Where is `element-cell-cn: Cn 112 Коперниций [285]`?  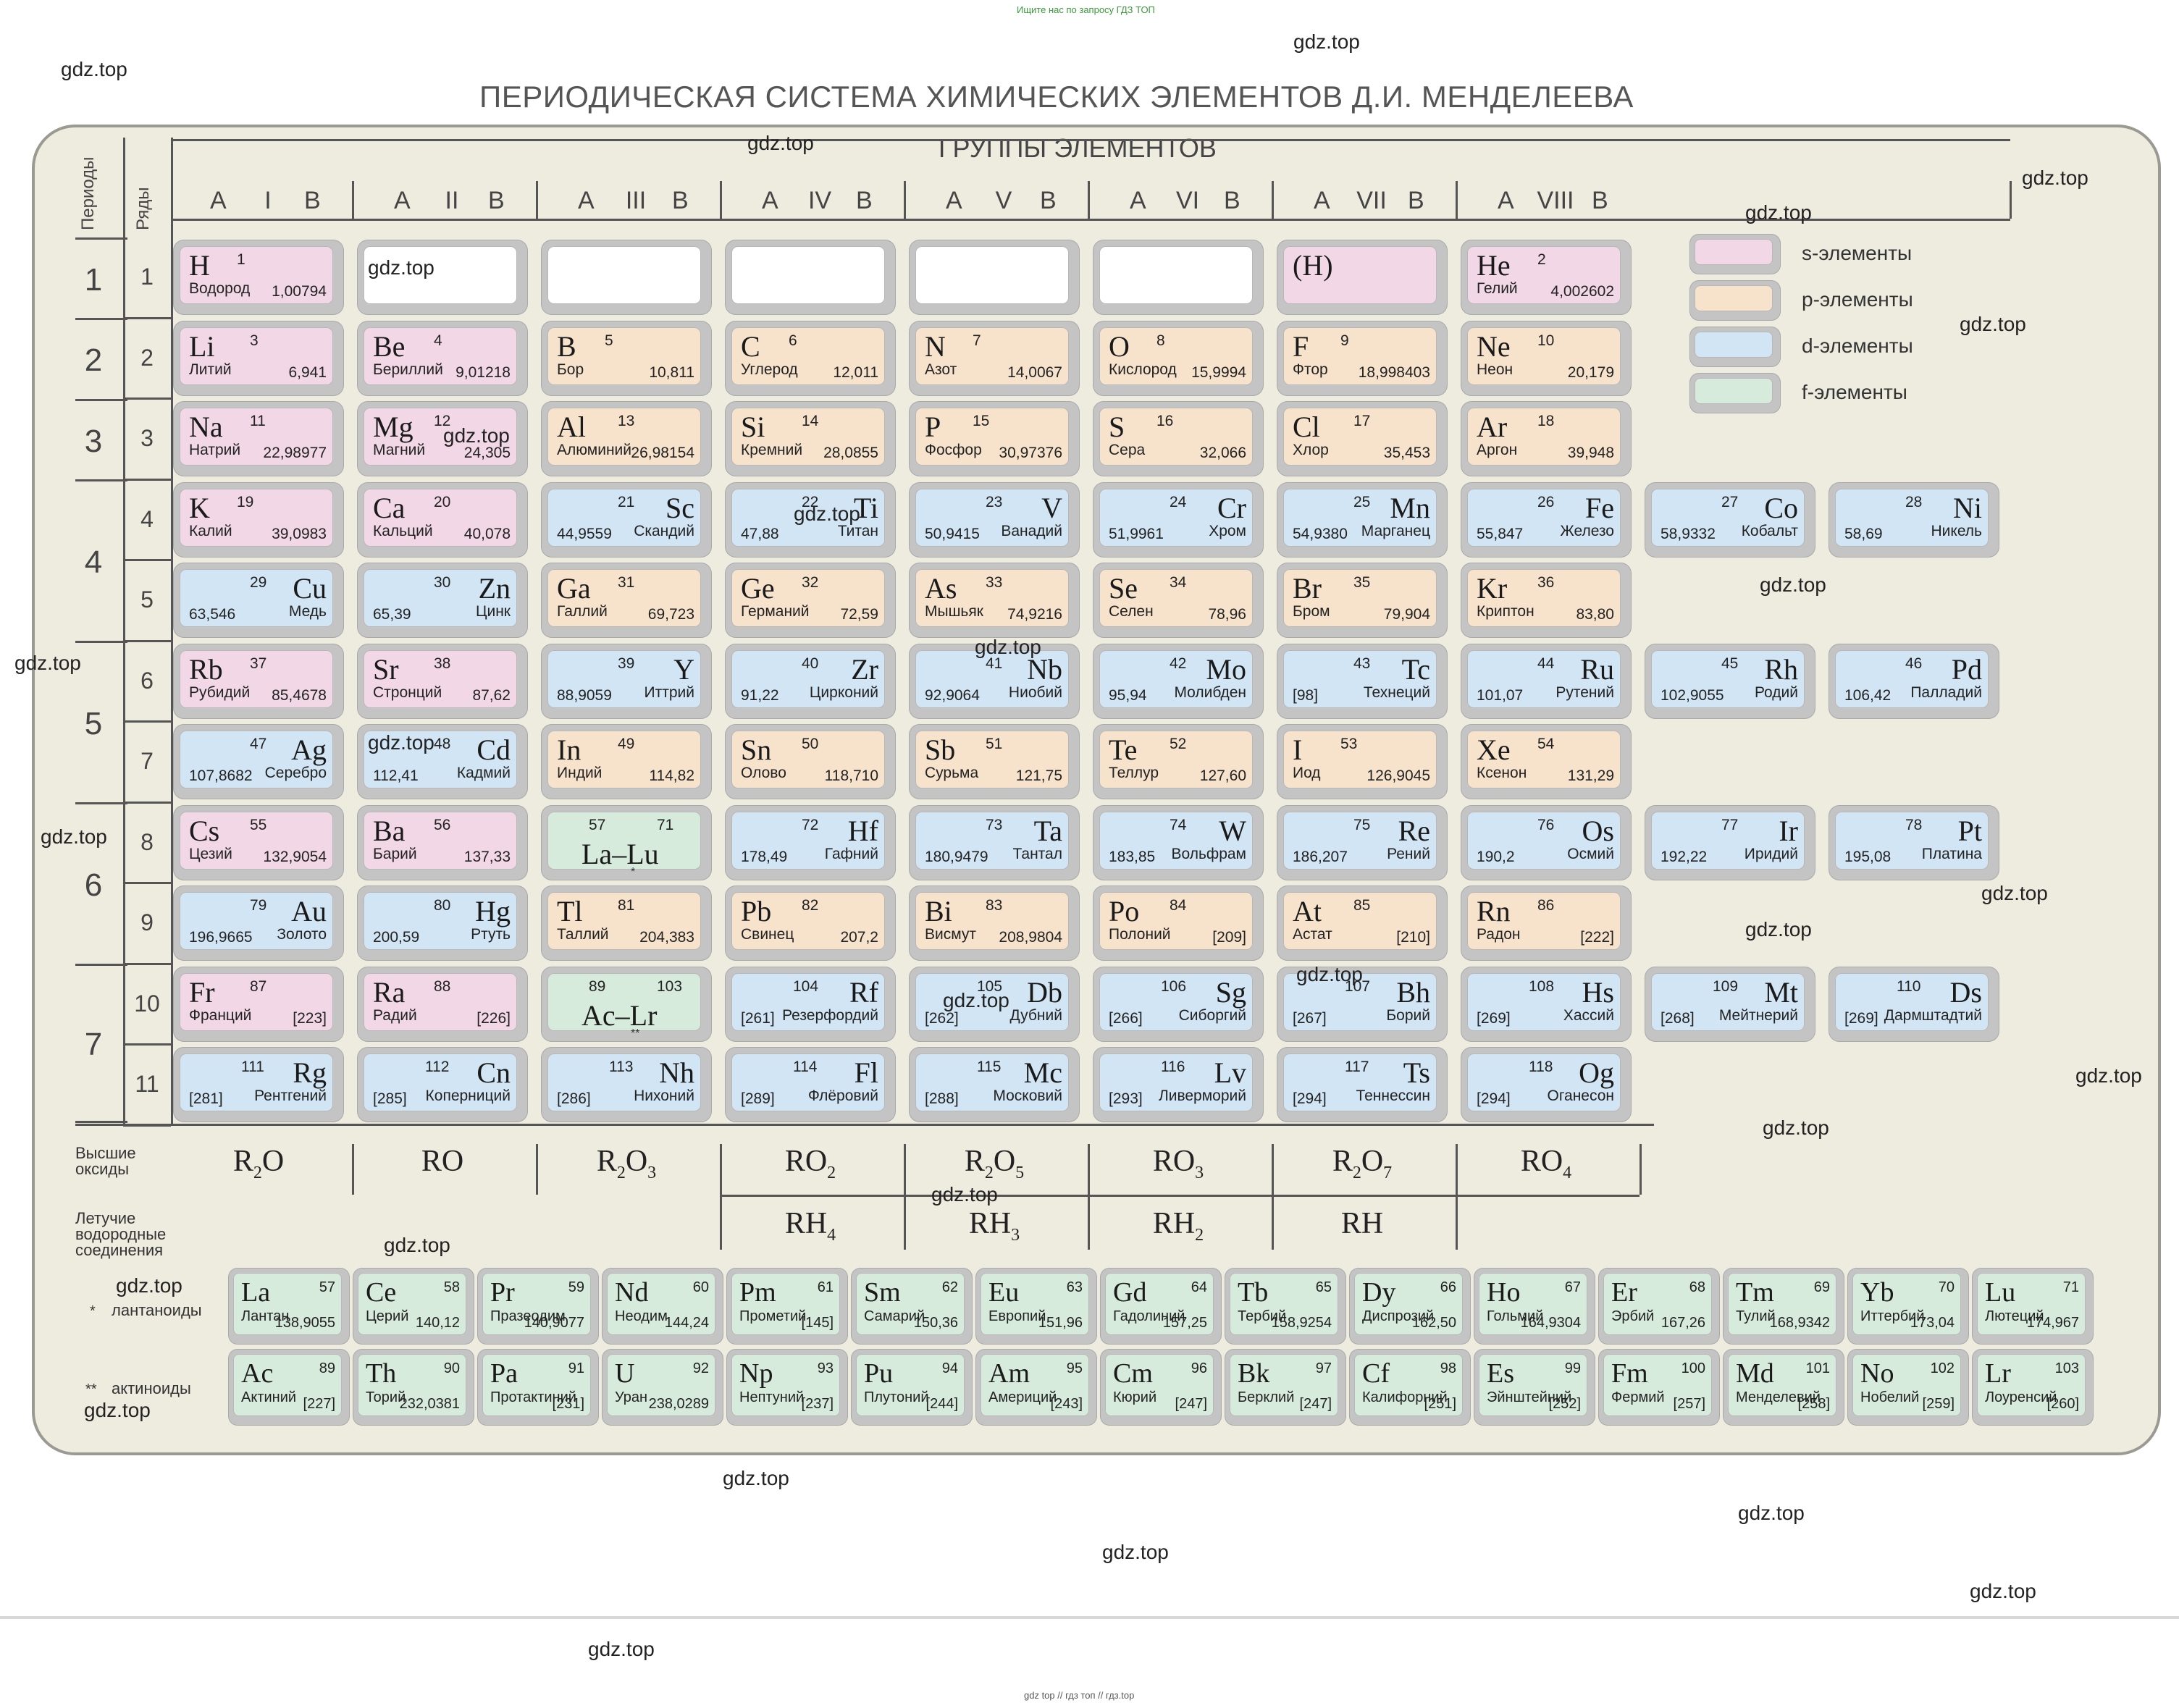
element-cell-cn: Cn 112 Коперниций [285] is located at coordinates (442, 1085).